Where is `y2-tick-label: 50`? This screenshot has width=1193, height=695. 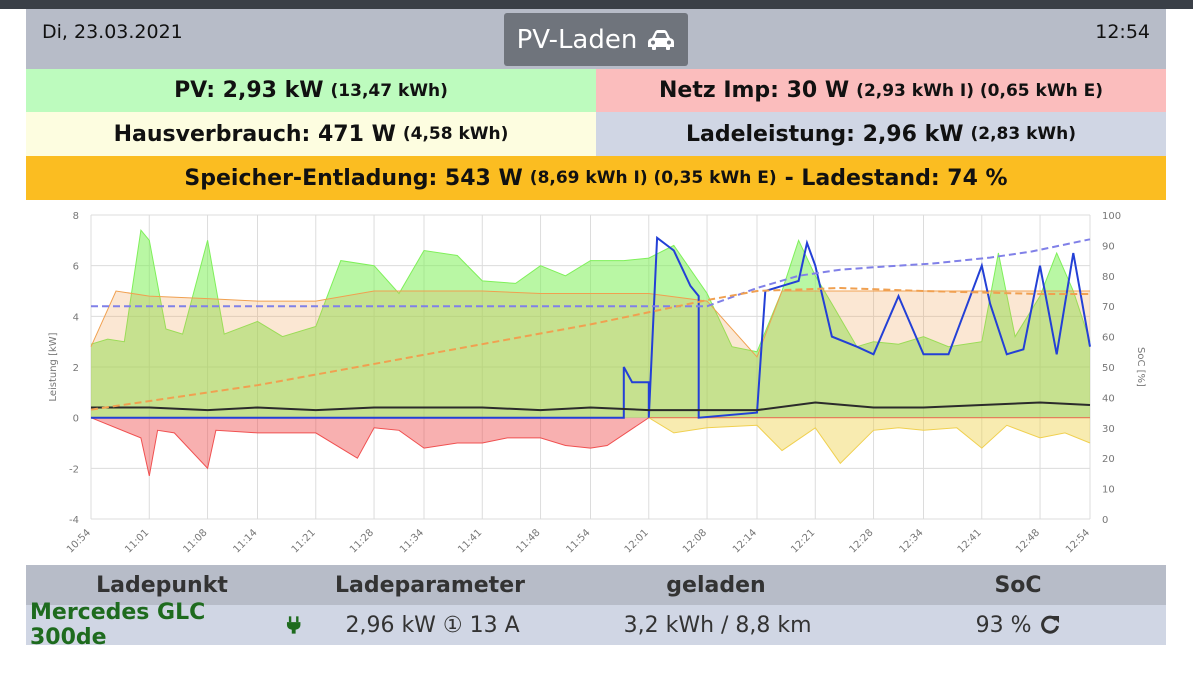
y2-tick-label: 50 is located at coordinates (1108, 368).